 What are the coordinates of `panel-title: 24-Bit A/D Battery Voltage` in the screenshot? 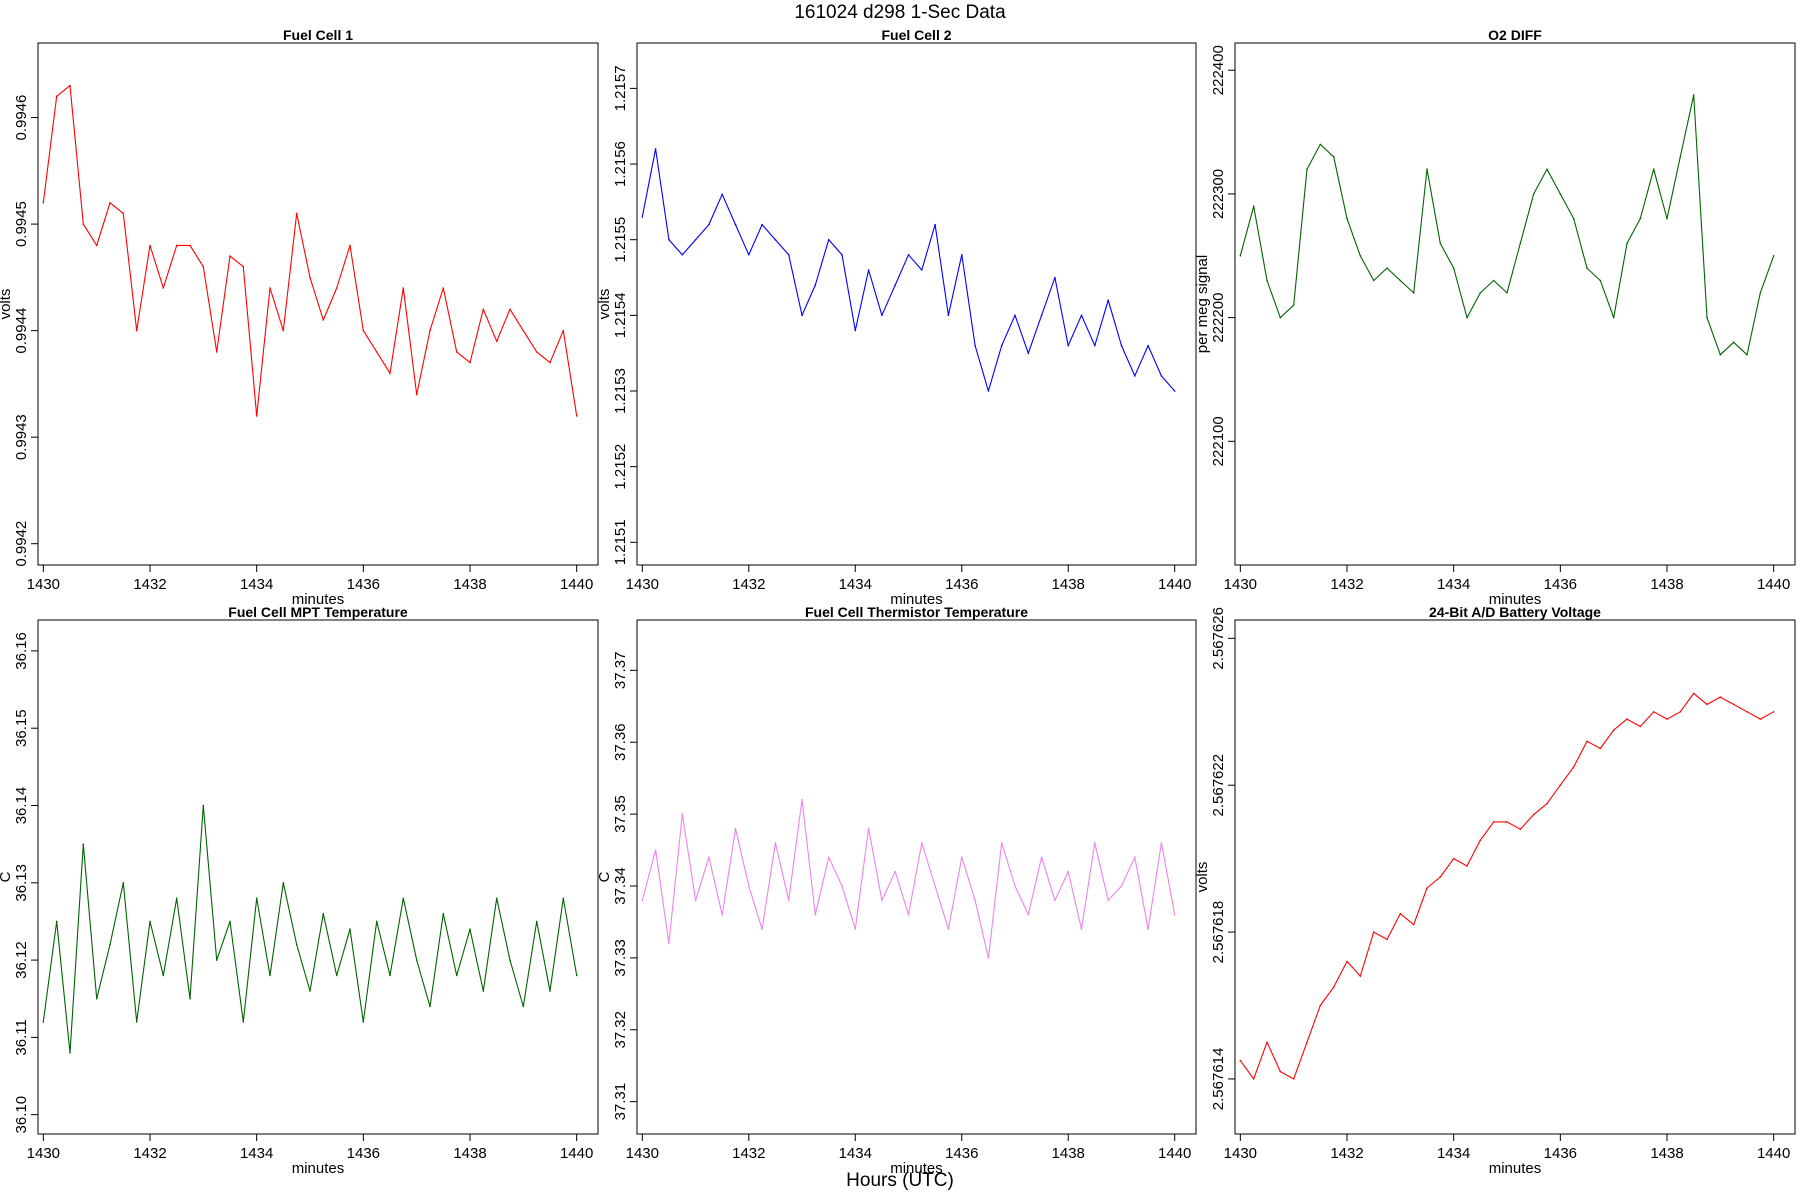 It's located at (1515, 612).